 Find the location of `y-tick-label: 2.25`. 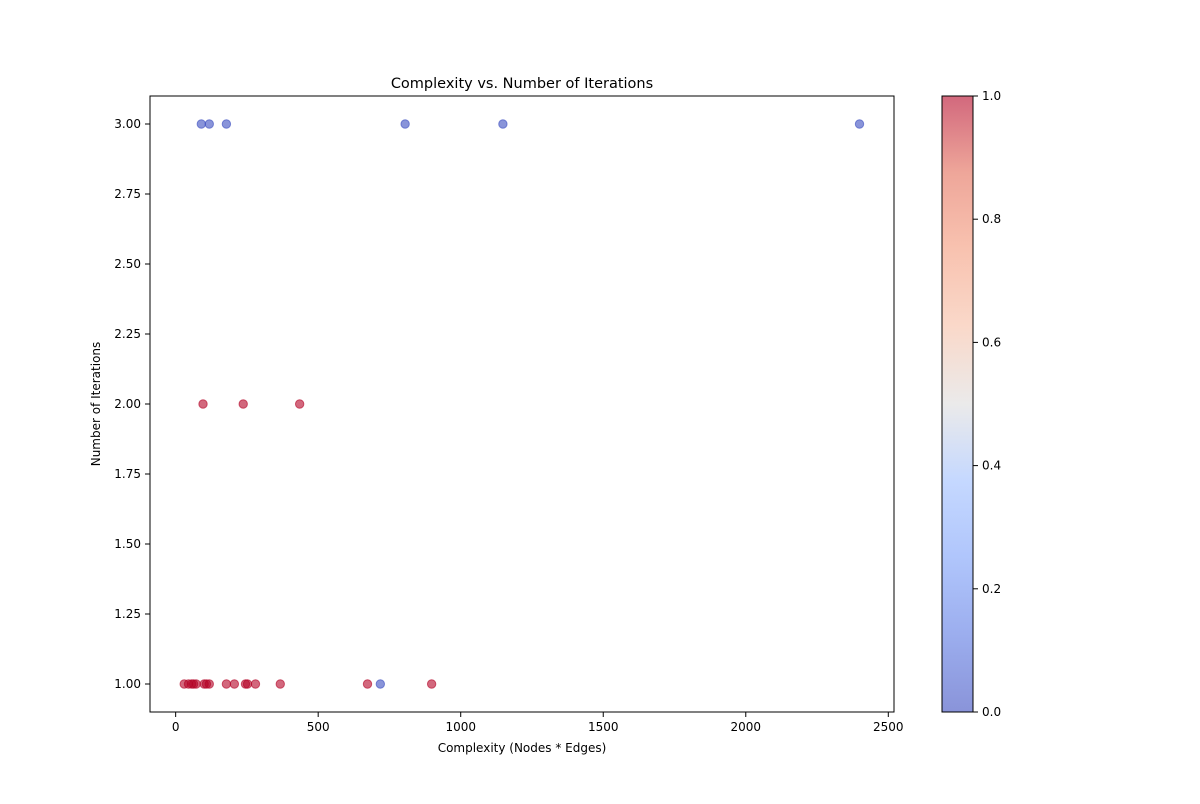

y-tick-label: 2.25 is located at coordinates (127, 334).